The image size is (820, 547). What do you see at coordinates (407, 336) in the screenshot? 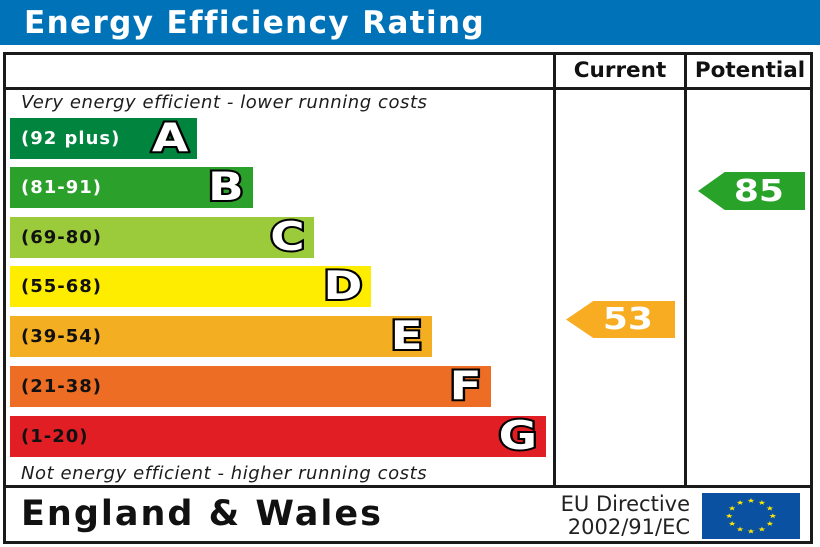
I see `band-e-letter: E` at bounding box center [407, 336].